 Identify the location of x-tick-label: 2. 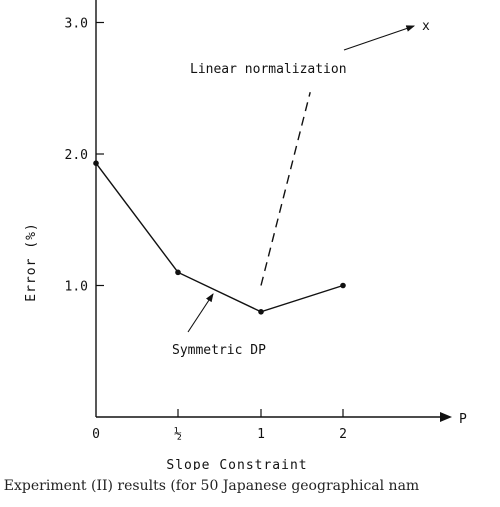
(343, 434).